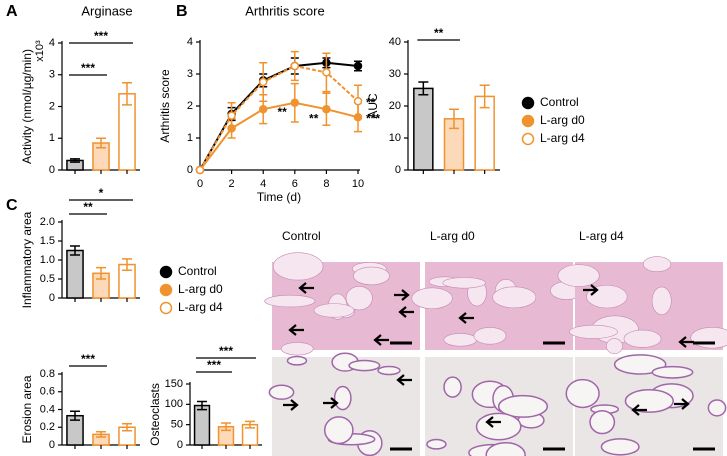  Describe the element at coordinates (373, 106) in the screenshot. I see `y-axis-label: AUC` at that location.